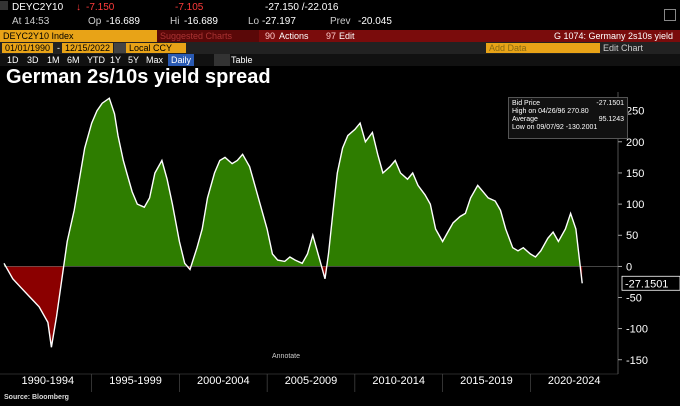 This screenshot has height=406, width=680. Describe the element at coordinates (31, 21) in the screenshot. I see `time-label: At 14:53` at that location.